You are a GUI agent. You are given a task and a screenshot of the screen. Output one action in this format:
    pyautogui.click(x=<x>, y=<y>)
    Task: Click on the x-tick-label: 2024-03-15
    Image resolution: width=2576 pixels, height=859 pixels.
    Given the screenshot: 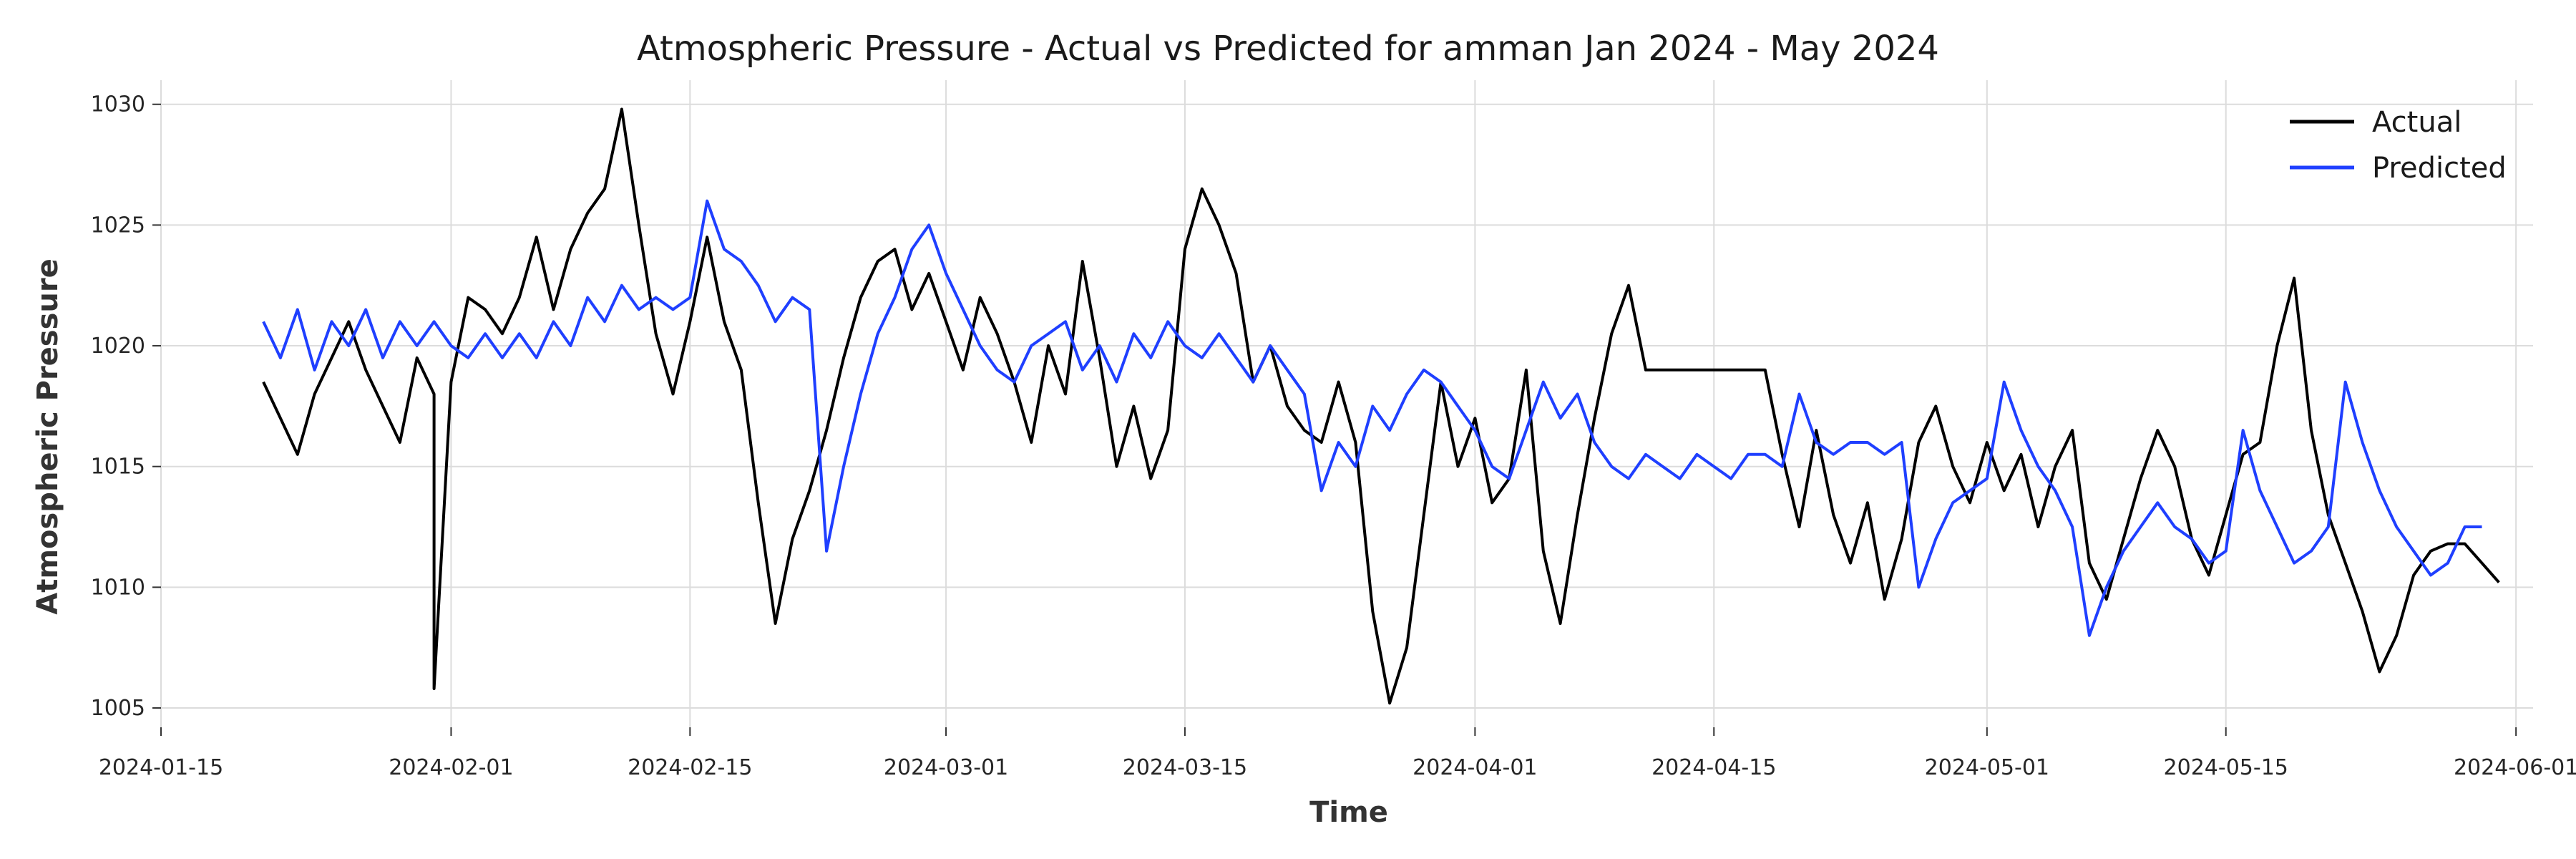 What is the action you would take?
    pyautogui.click(x=1185, y=767)
    